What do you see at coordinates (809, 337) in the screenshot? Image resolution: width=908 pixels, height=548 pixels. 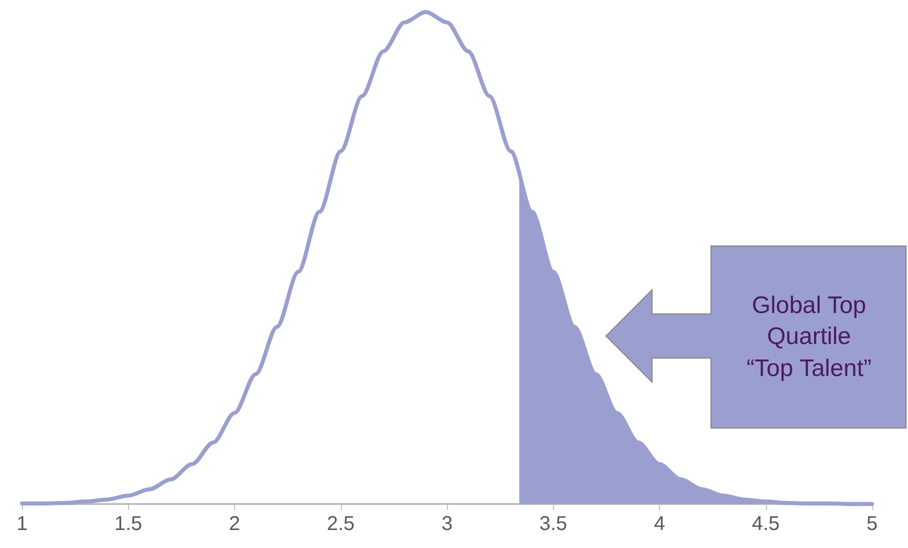 I see `annotation: Global Top Quartile “Top Talent”` at bounding box center [809, 337].